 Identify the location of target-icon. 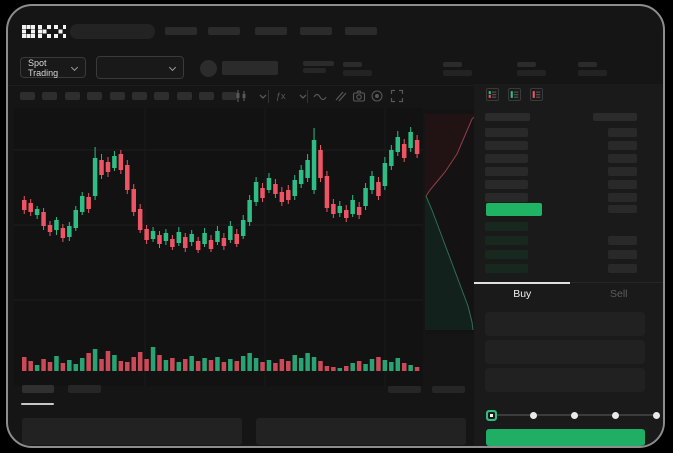
(377, 96).